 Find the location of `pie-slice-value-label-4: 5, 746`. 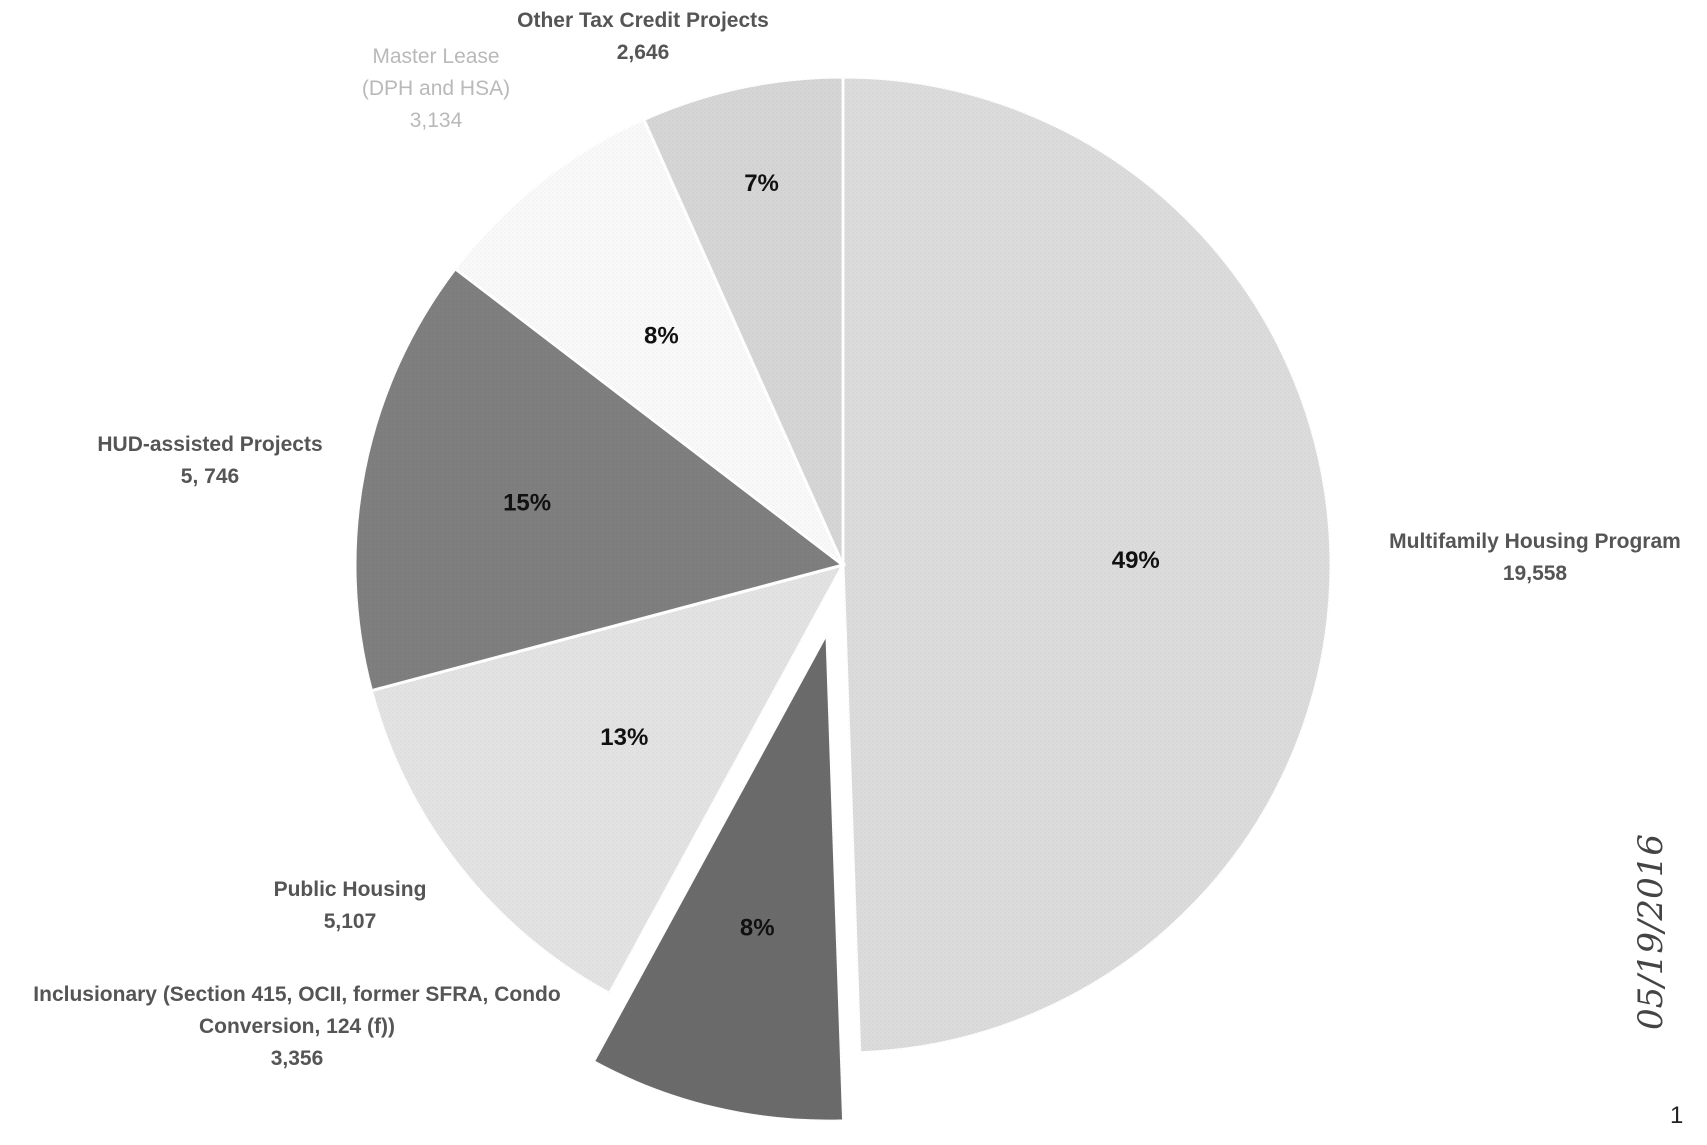

pie-slice-value-label-4: 5, 746 is located at coordinates (210, 476).